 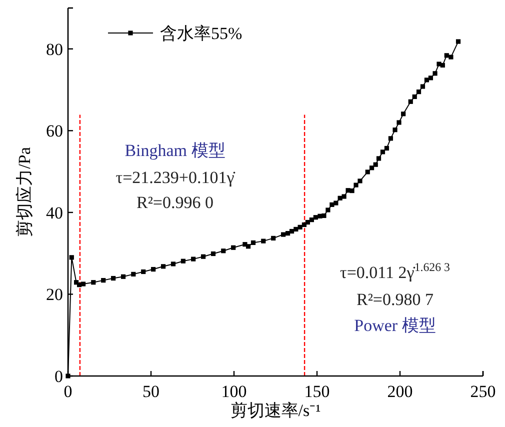 What do you see at coordinates (54, 212) in the screenshot?
I see `y-tick-label: 40` at bounding box center [54, 212].